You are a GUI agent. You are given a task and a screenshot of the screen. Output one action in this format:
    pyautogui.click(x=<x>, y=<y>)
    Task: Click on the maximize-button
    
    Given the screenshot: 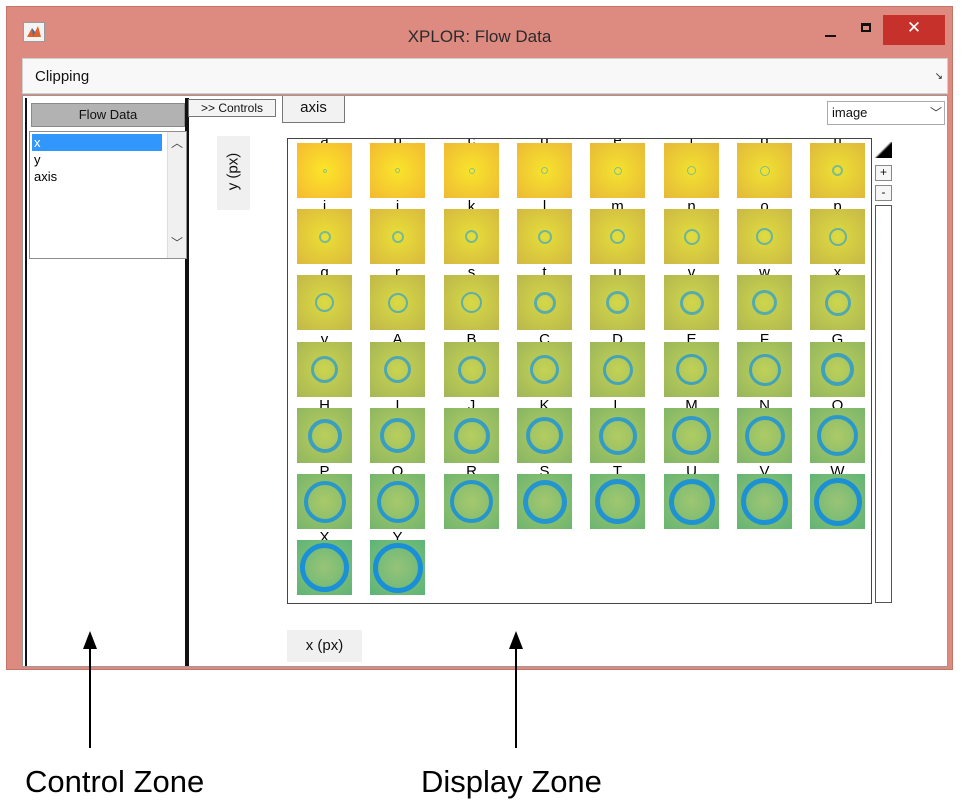 What is the action you would take?
    pyautogui.click(x=868, y=30)
    